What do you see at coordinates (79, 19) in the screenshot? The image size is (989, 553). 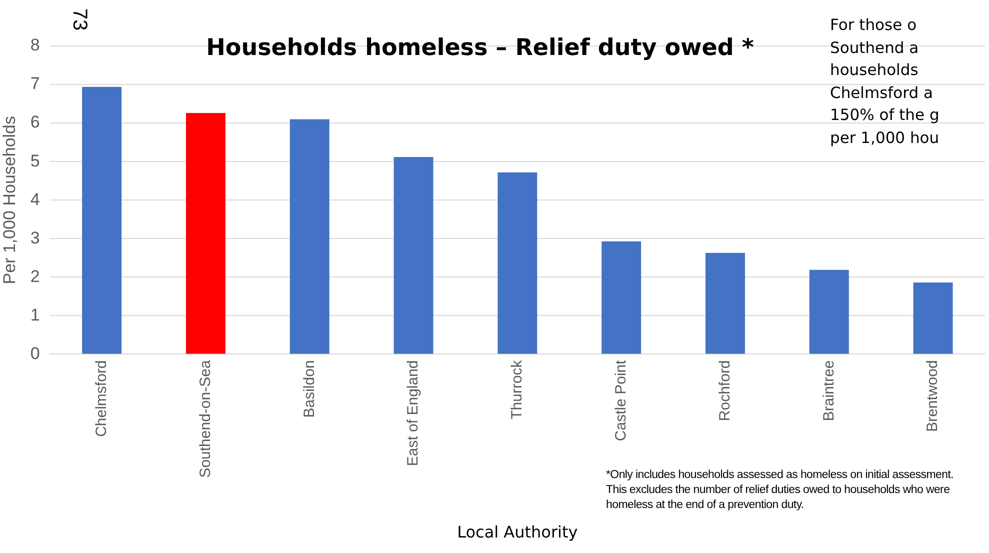 I see `text: 73` at bounding box center [79, 19].